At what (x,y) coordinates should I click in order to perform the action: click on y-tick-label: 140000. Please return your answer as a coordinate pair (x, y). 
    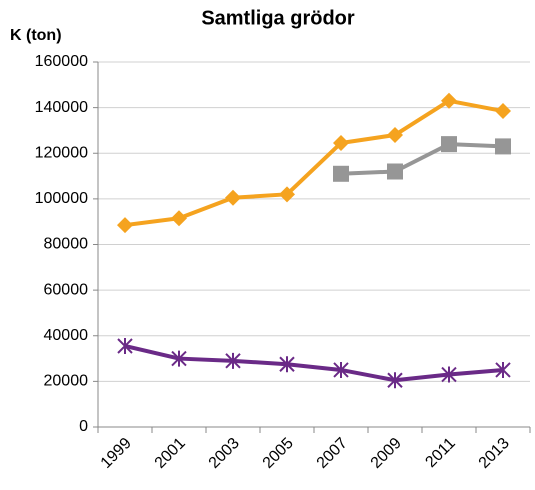
    Looking at the image, I should click on (61, 107).